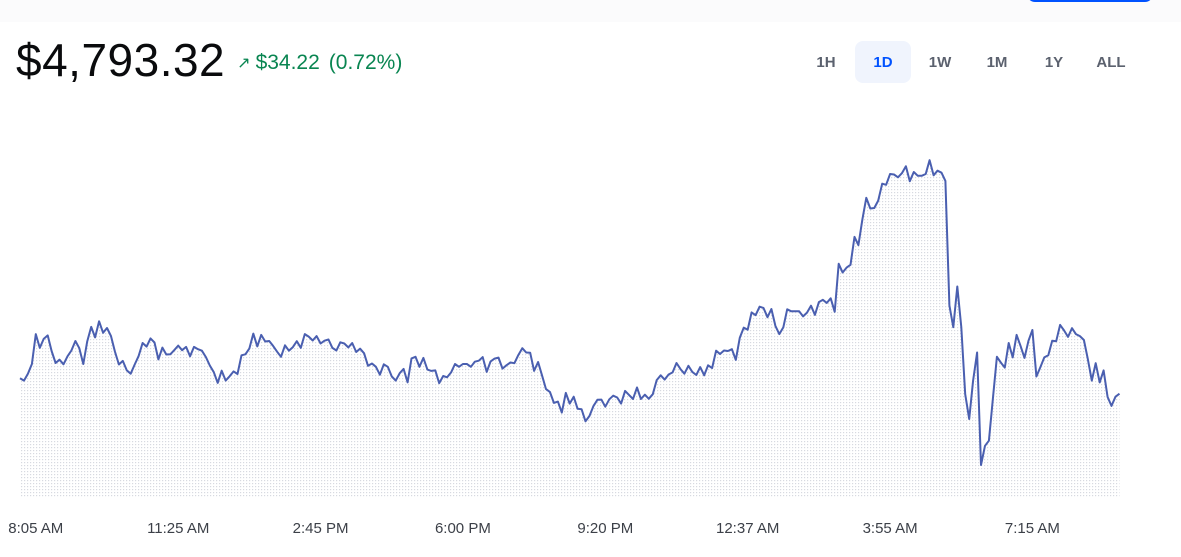 The height and width of the screenshot is (557, 1181). What do you see at coordinates (244, 63) in the screenshot?
I see `arrow-up-right-icon: ↗` at bounding box center [244, 63].